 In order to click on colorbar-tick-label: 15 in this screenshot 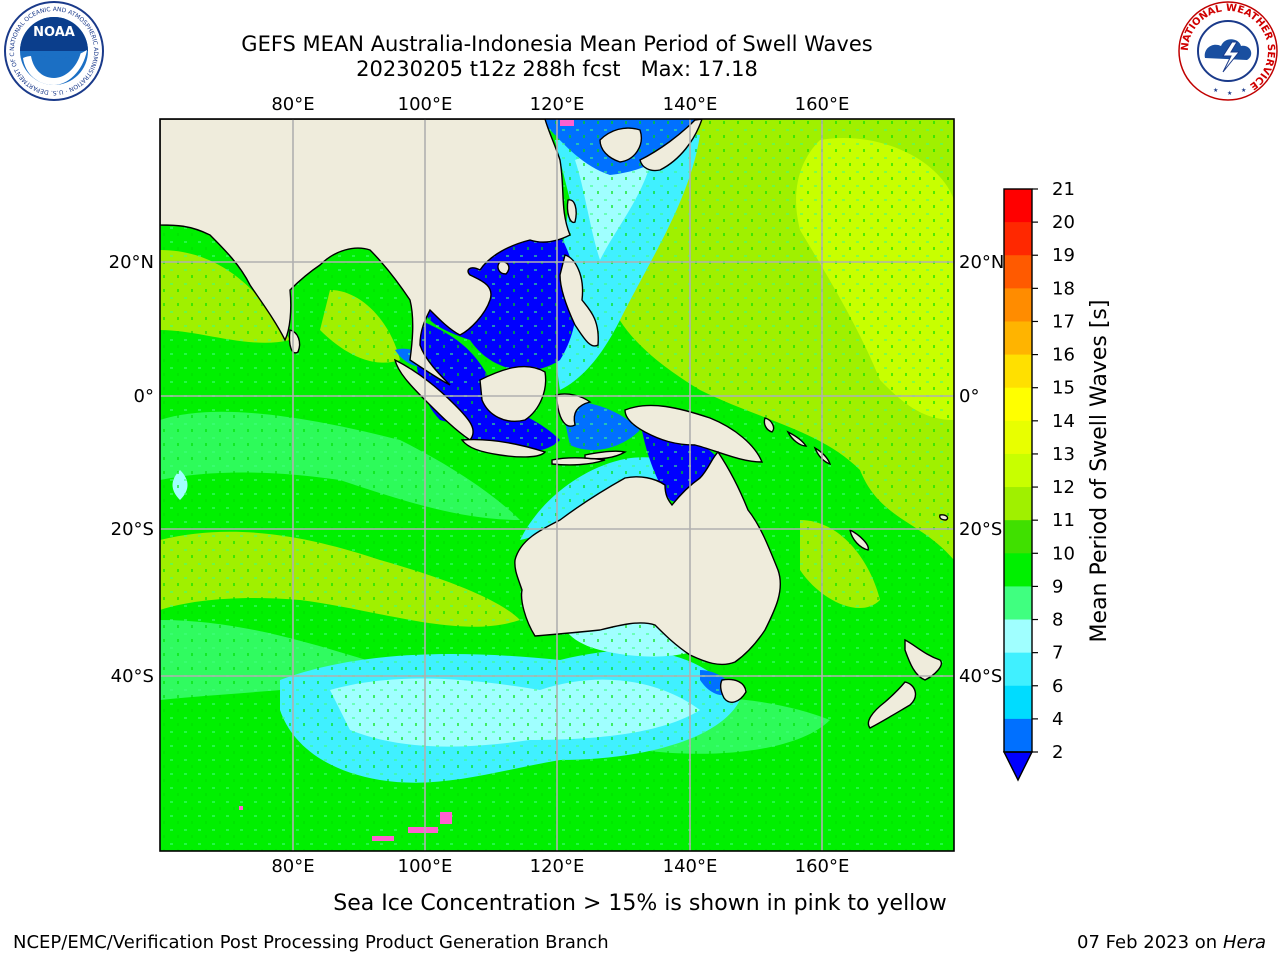, I will do `click(1063, 388)`.